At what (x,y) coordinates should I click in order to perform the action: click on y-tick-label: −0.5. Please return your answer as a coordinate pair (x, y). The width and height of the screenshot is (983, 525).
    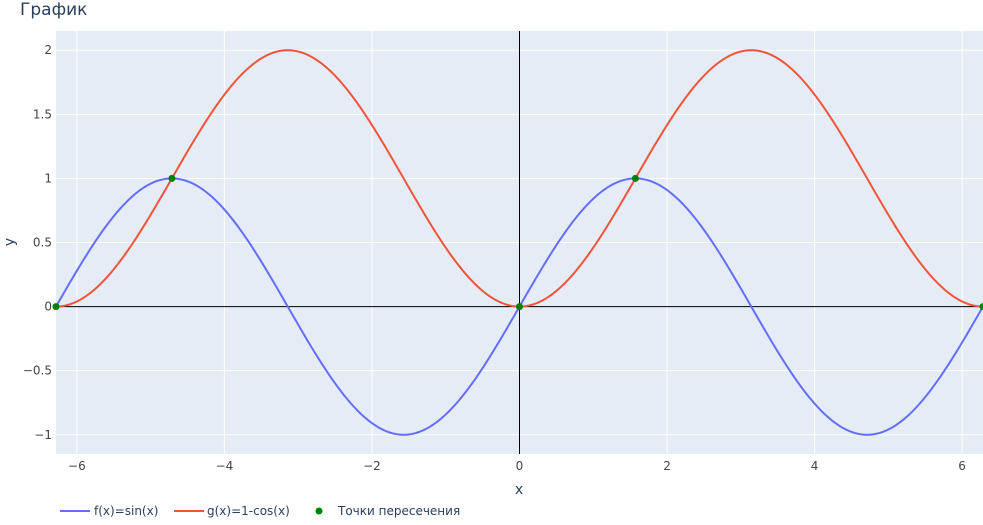
    Looking at the image, I should click on (37, 371).